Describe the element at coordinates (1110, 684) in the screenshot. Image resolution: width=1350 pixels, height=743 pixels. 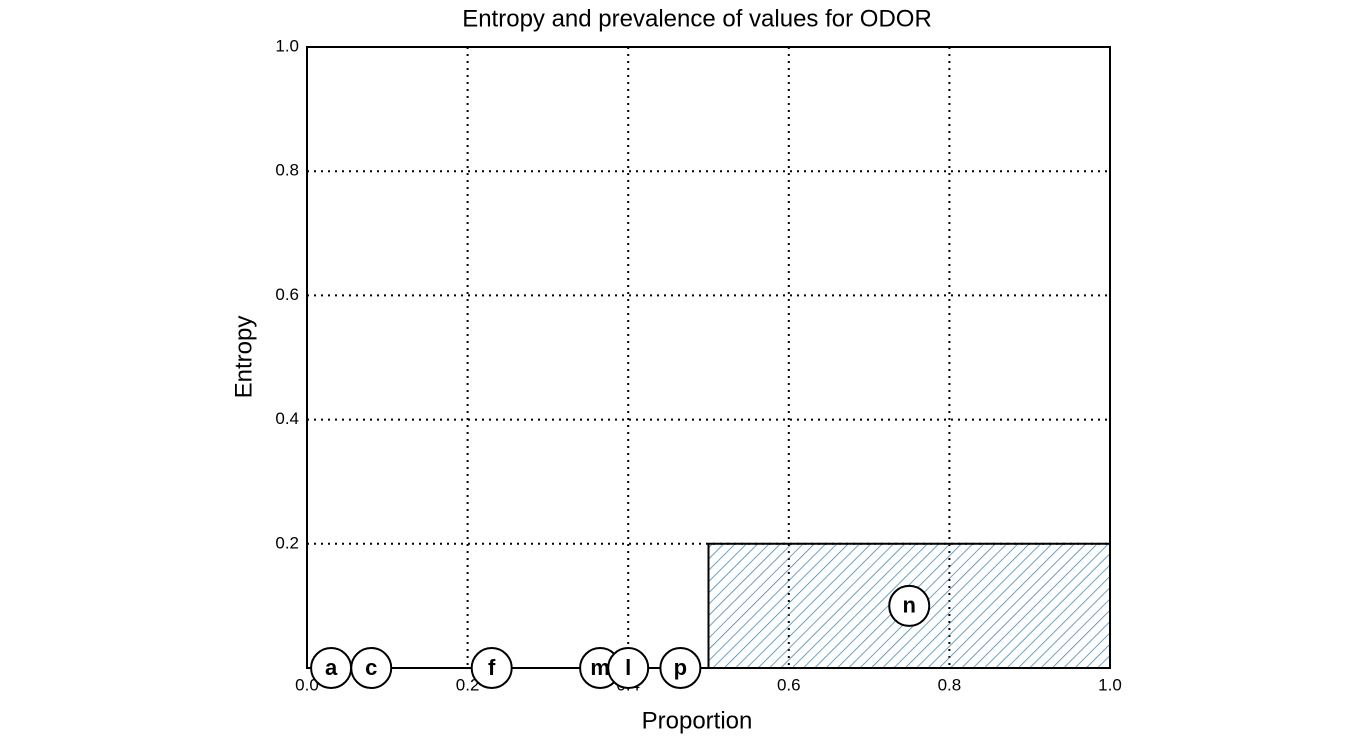
I see `x-tick-label: 1.0` at that location.